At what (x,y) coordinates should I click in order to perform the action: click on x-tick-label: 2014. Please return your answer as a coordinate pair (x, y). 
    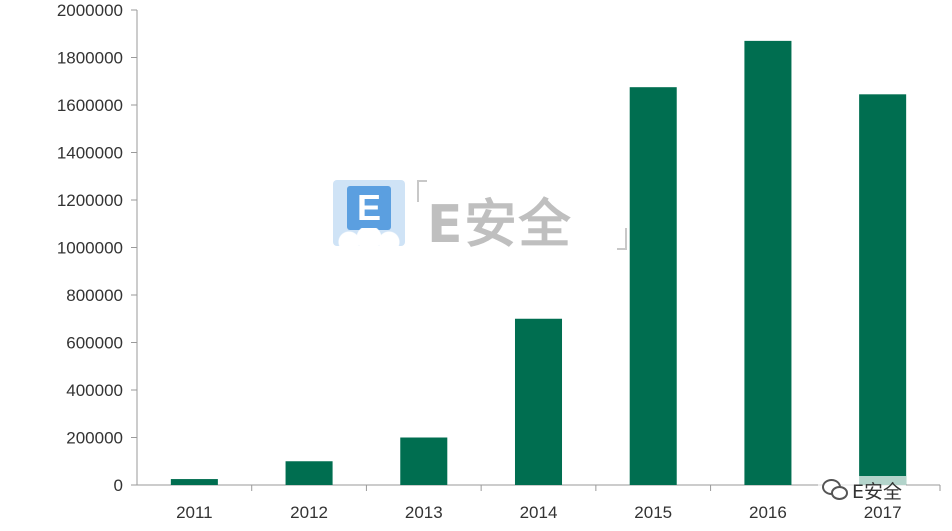
    Looking at the image, I should click on (539, 512).